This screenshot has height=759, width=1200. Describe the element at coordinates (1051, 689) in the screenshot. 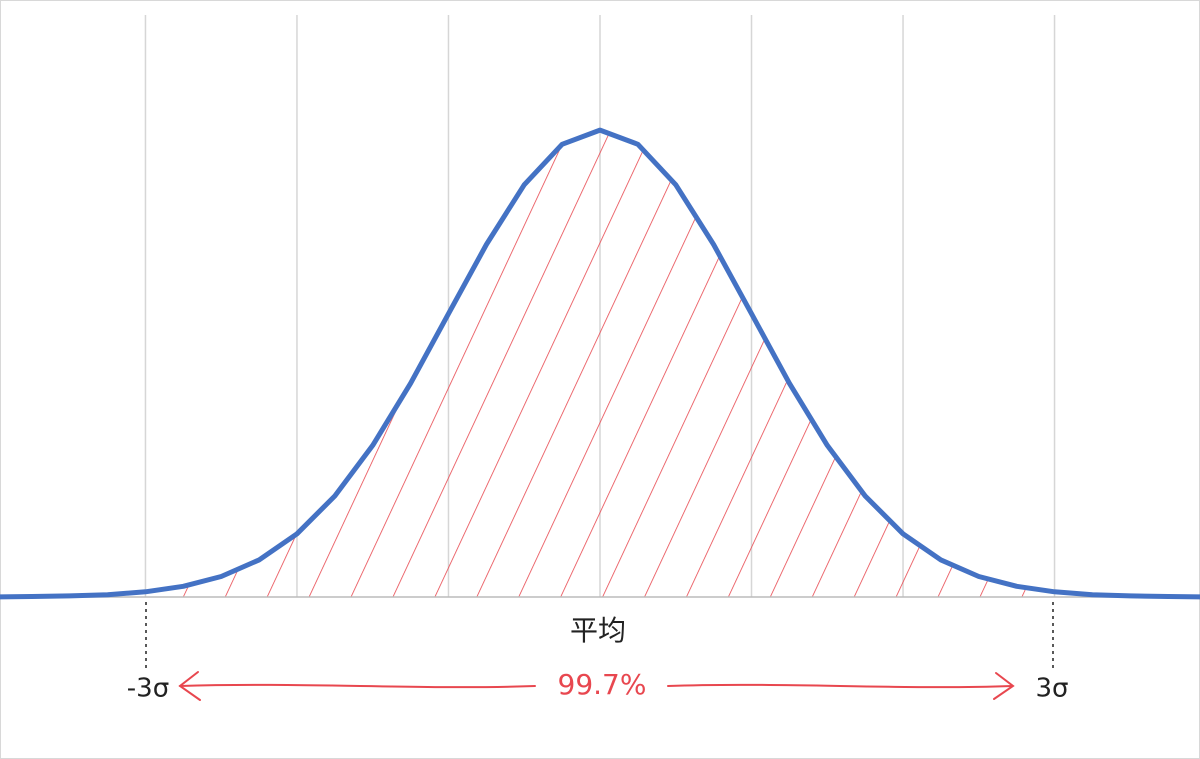

I see `upper-label: 3σ` at that location.